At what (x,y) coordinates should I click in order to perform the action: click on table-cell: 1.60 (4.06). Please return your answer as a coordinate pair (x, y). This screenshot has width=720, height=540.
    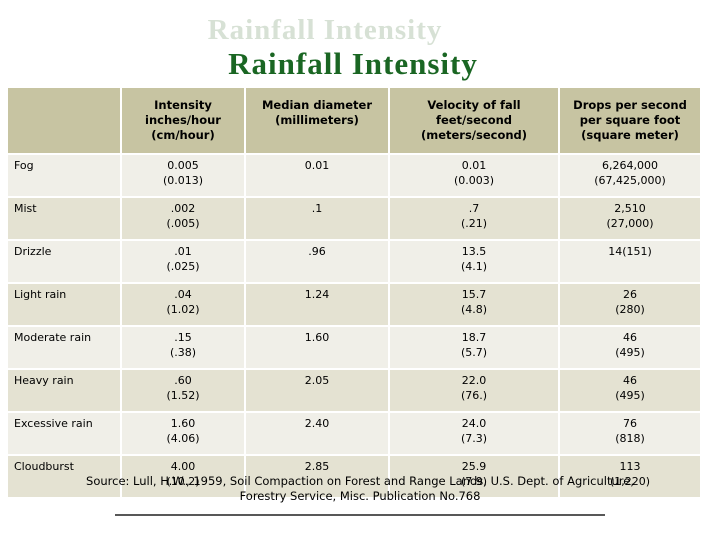
    Looking at the image, I should click on (183, 433).